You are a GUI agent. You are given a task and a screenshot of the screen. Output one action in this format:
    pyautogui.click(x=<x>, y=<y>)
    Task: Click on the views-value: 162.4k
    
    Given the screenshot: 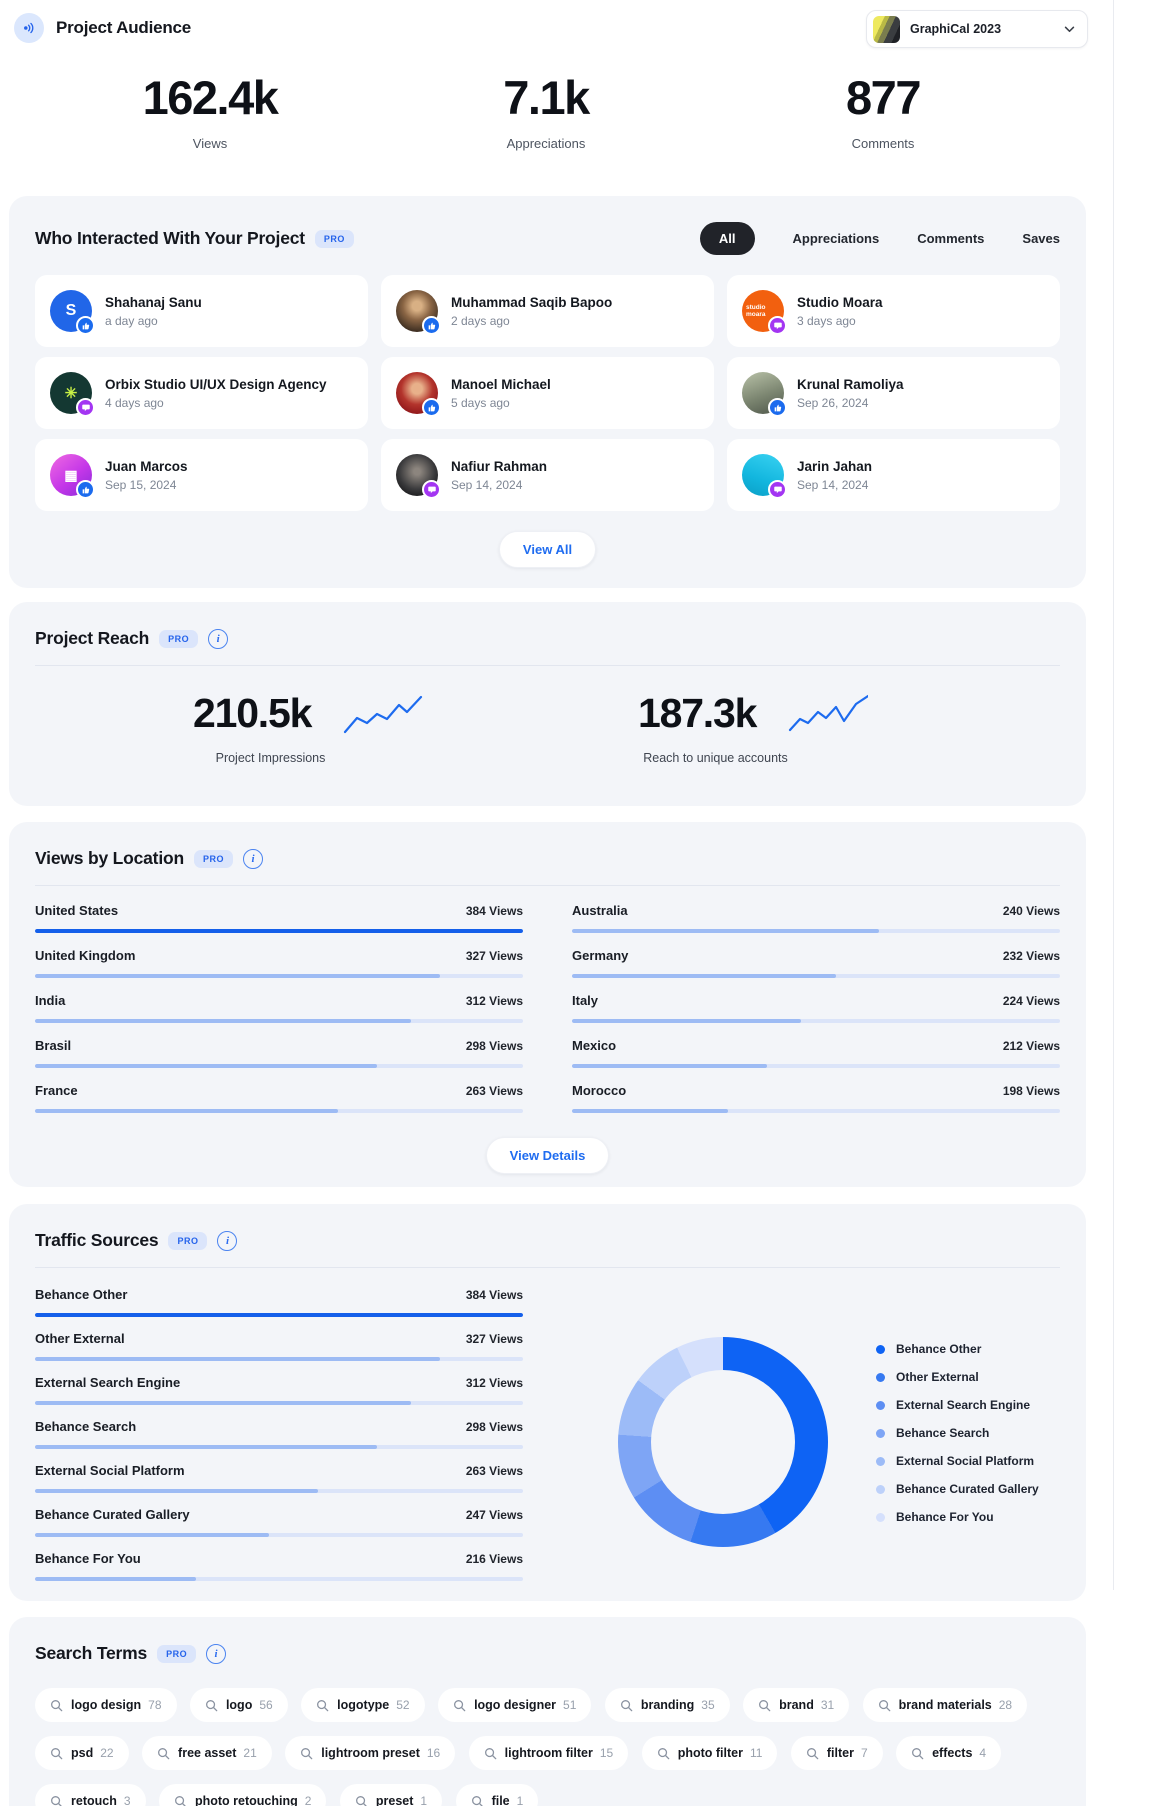 What is the action you would take?
    pyautogui.click(x=210, y=97)
    